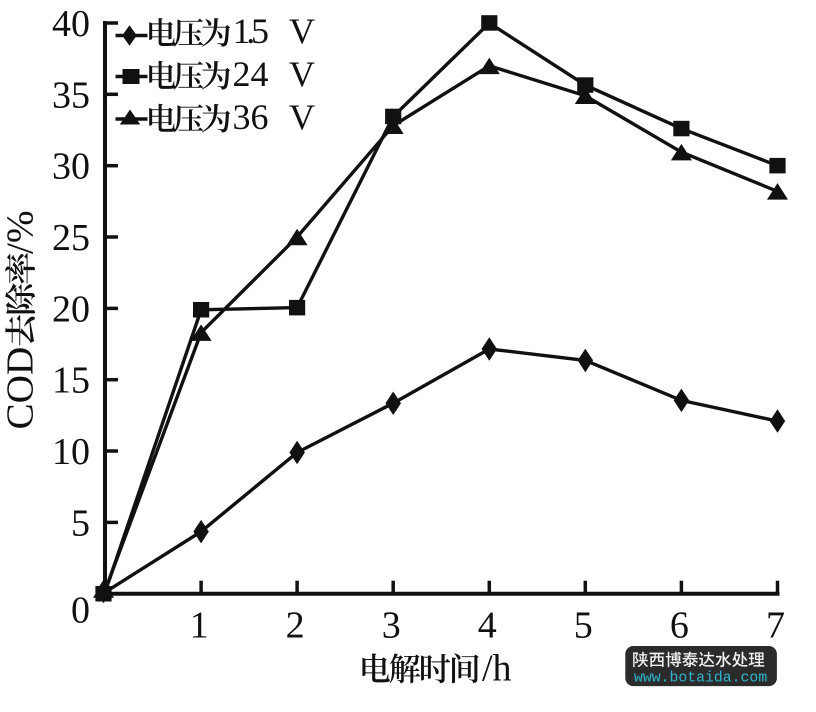  What do you see at coordinates (391, 626) in the screenshot?
I see `svg-text: 3` at bounding box center [391, 626].